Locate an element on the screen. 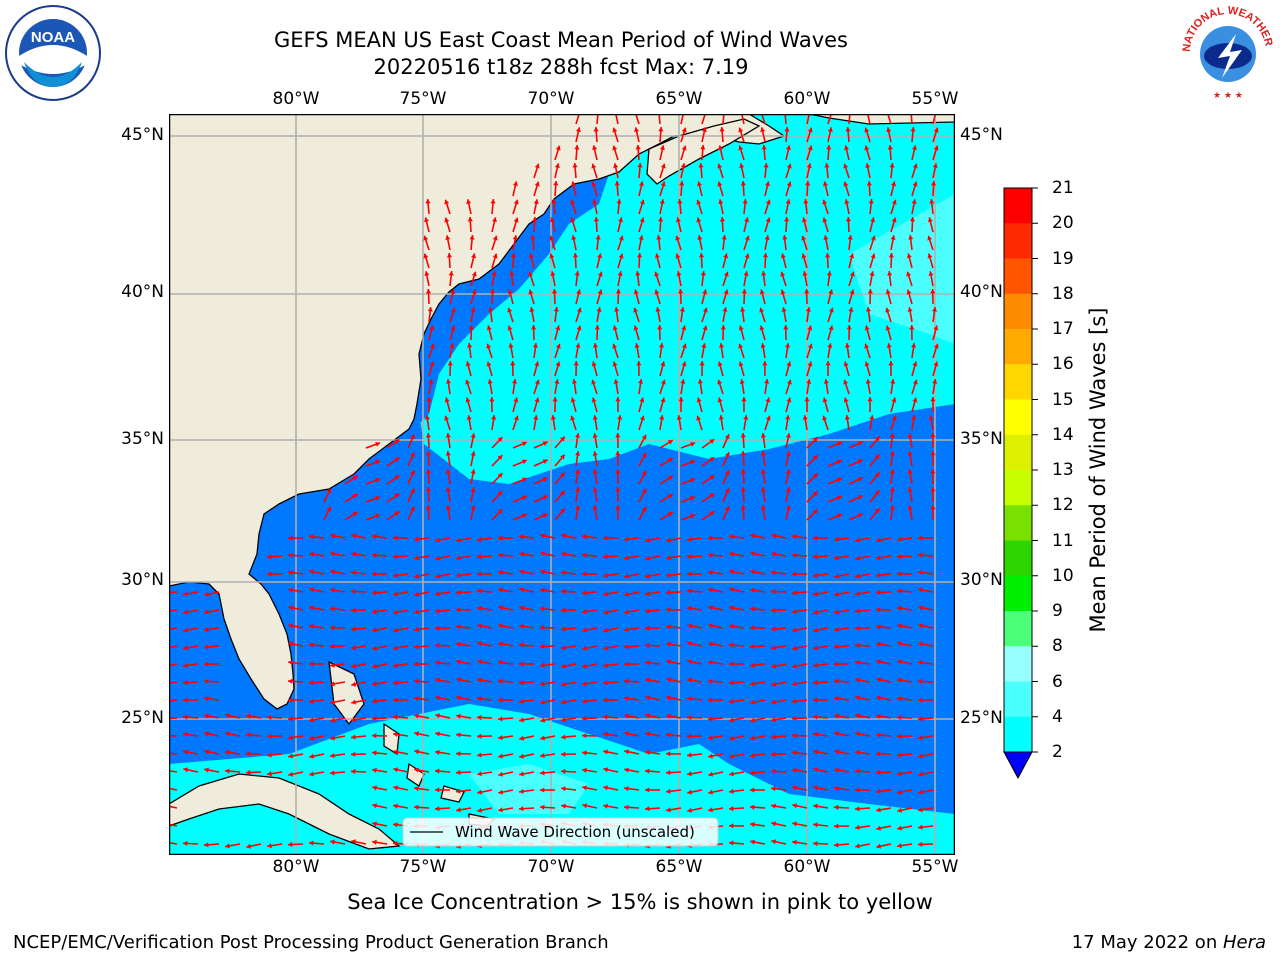 This screenshot has height=960, width=1280. colorbar-tick-label: 11 is located at coordinates (1063, 540).